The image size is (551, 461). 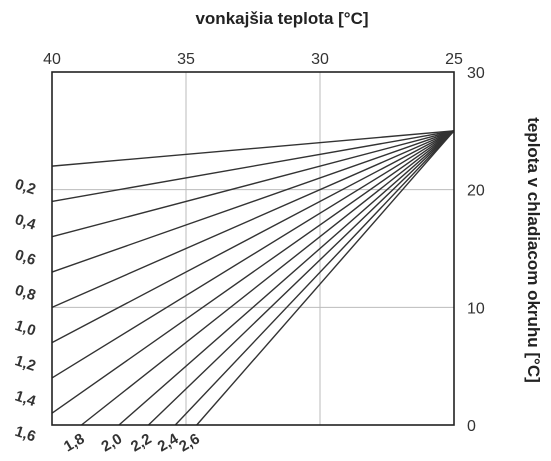 I want to click on y-tick-label: 30, so click(x=476, y=73).